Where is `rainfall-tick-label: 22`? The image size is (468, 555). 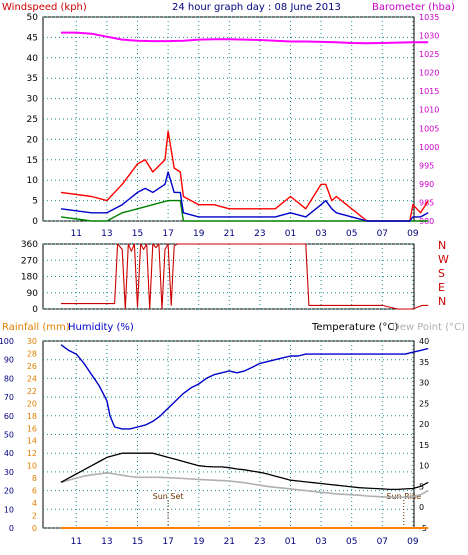
rainfall-tick-label: 22 is located at coordinates (32, 391).